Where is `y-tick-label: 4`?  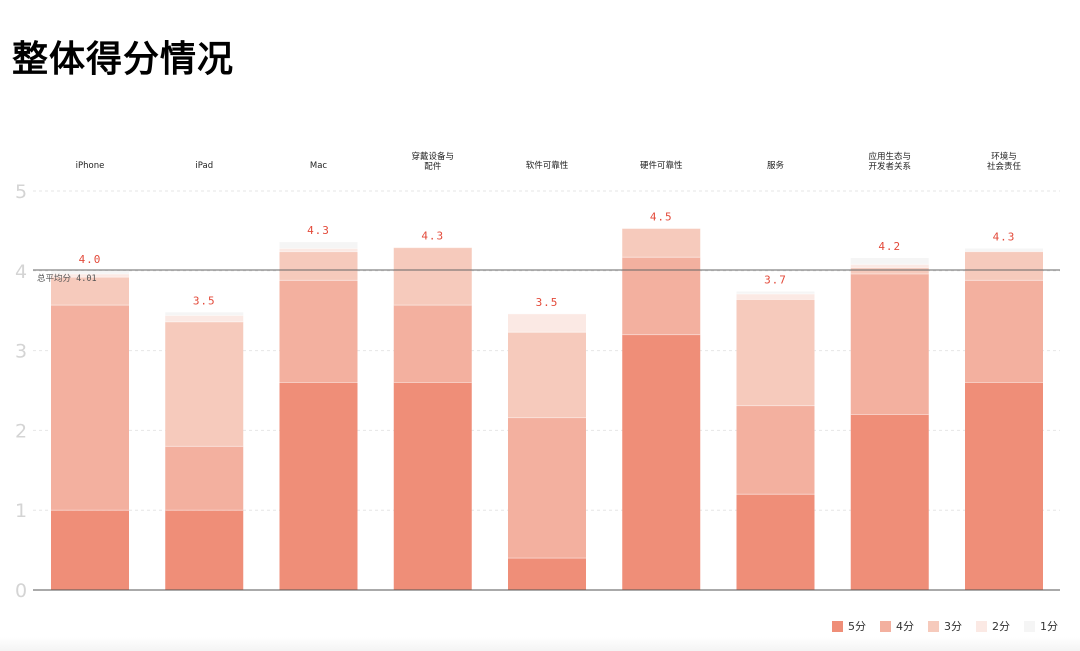 y-tick-label: 4 is located at coordinates (21, 272).